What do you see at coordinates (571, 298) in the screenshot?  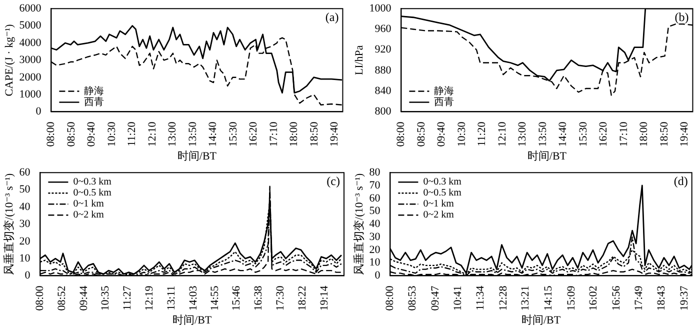 I see `x-tick-label: 15:09` at bounding box center [571, 298].